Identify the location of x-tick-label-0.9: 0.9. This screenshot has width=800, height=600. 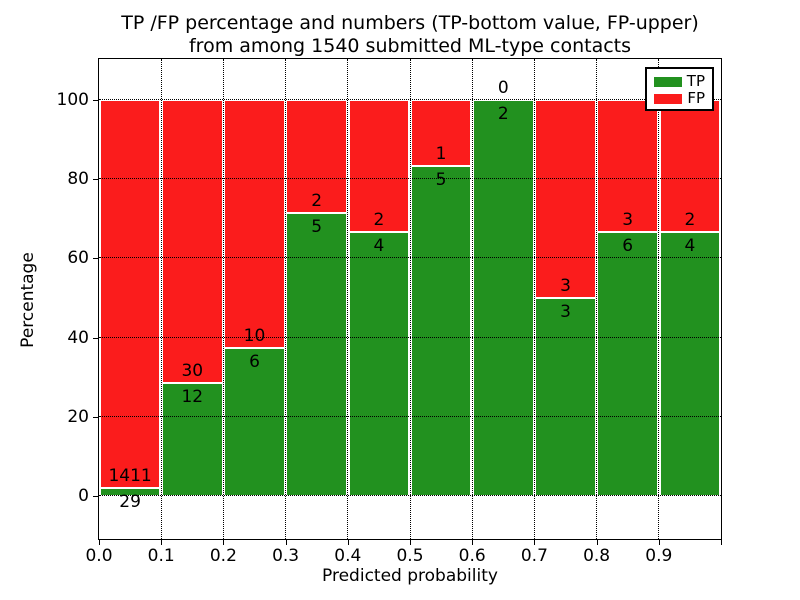
(659, 556).